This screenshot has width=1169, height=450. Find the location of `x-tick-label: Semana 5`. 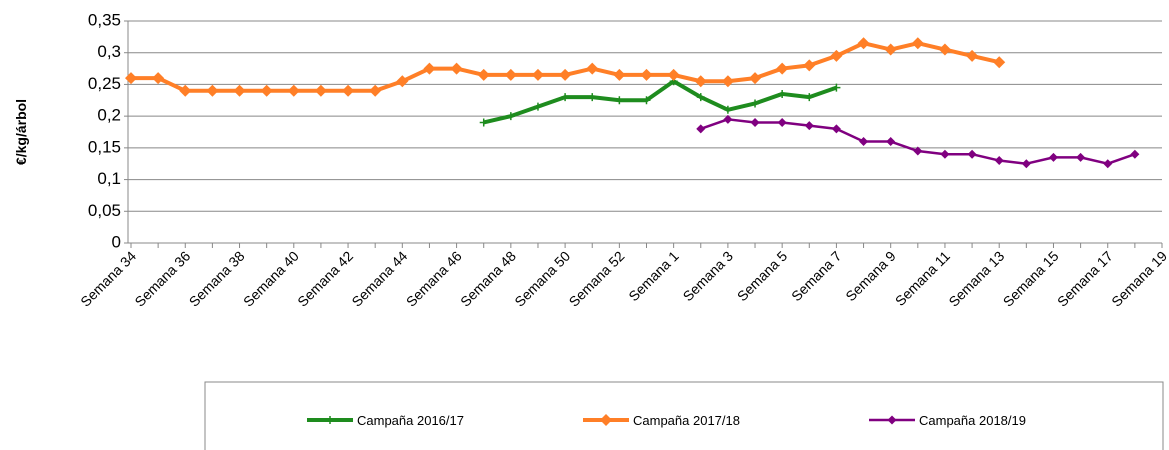

x-tick-label: Semana 5 is located at coordinates (762, 276).